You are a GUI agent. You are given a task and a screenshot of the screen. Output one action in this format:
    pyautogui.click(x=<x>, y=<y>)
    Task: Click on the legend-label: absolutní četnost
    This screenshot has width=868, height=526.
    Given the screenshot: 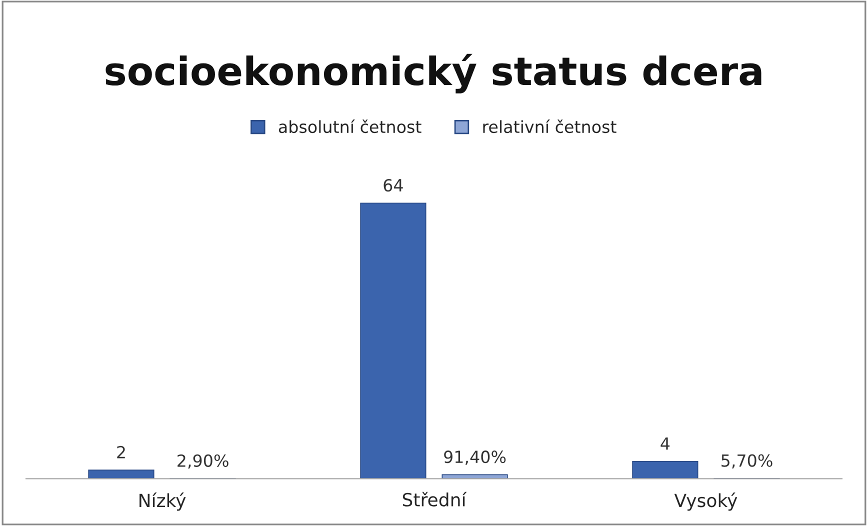 What is the action you would take?
    pyautogui.click(x=350, y=127)
    